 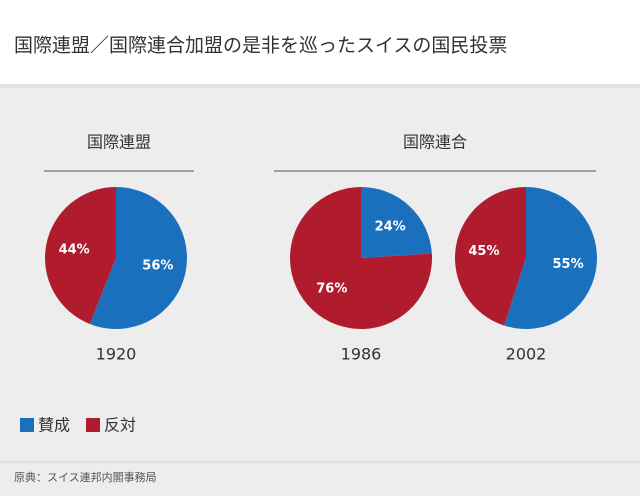 What do you see at coordinates (435, 142) in the screenshot?
I see `group-title: 国際連合` at bounding box center [435, 142].